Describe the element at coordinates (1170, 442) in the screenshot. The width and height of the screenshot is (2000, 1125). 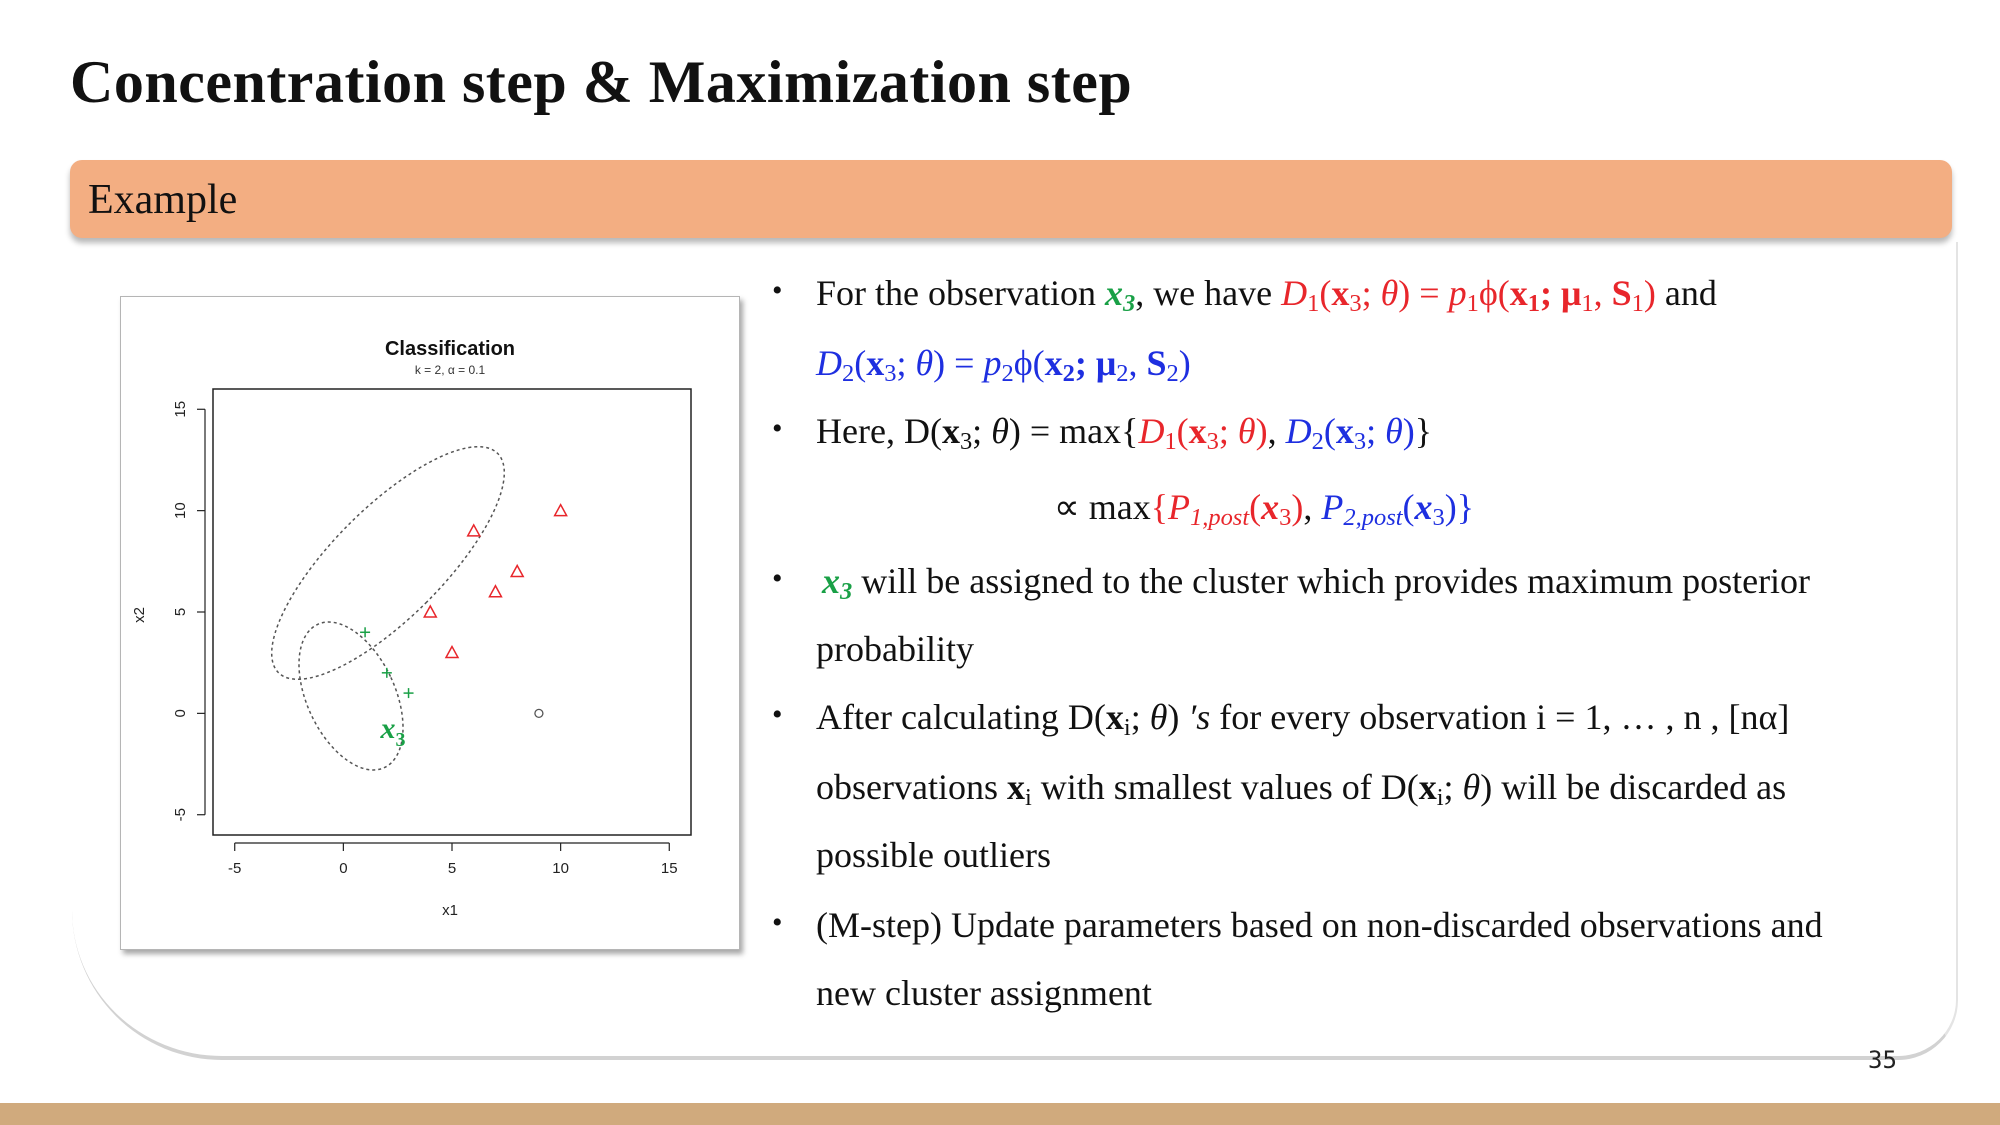
I see `subscript: 1` at that location.